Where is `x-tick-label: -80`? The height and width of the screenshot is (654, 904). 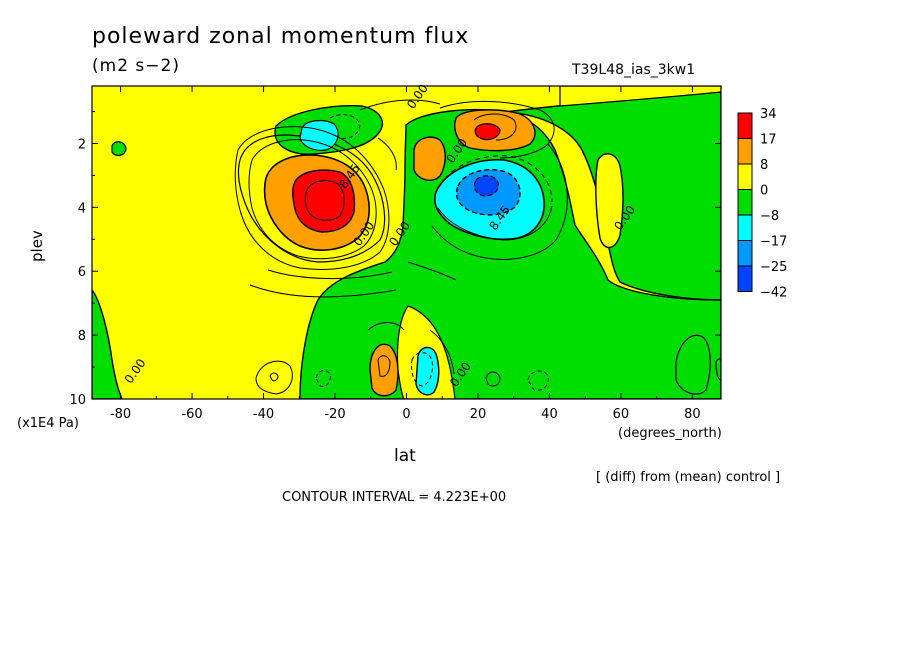
x-tick-label: -80 is located at coordinates (120, 414).